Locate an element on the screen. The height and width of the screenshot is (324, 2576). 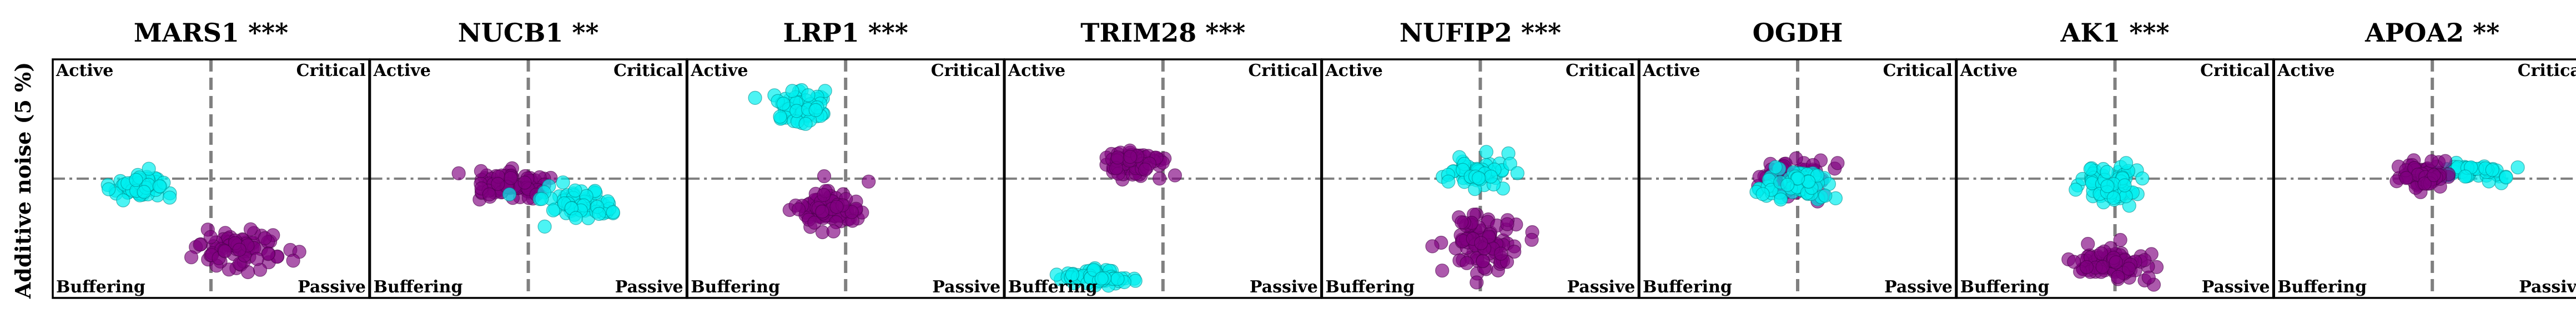
panel-1: NUCB1 ** Active Critical Buffering Passive is located at coordinates (528, 158).